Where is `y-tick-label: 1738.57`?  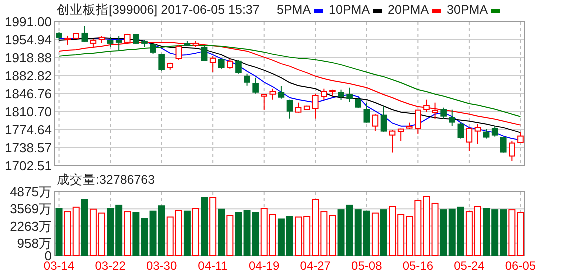 y-tick-label: 1738.57 is located at coordinates (28, 148).